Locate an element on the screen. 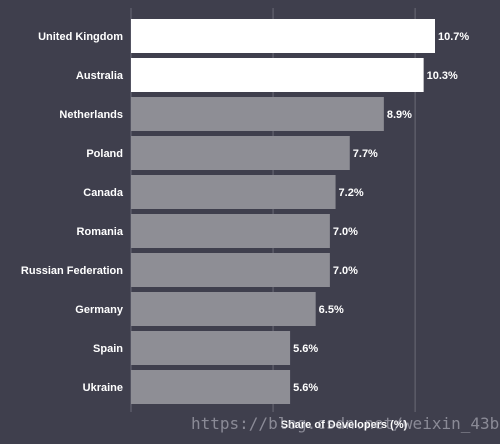 The height and width of the screenshot is (444, 500). category-label-6: Russian Federation is located at coordinates (72, 271).